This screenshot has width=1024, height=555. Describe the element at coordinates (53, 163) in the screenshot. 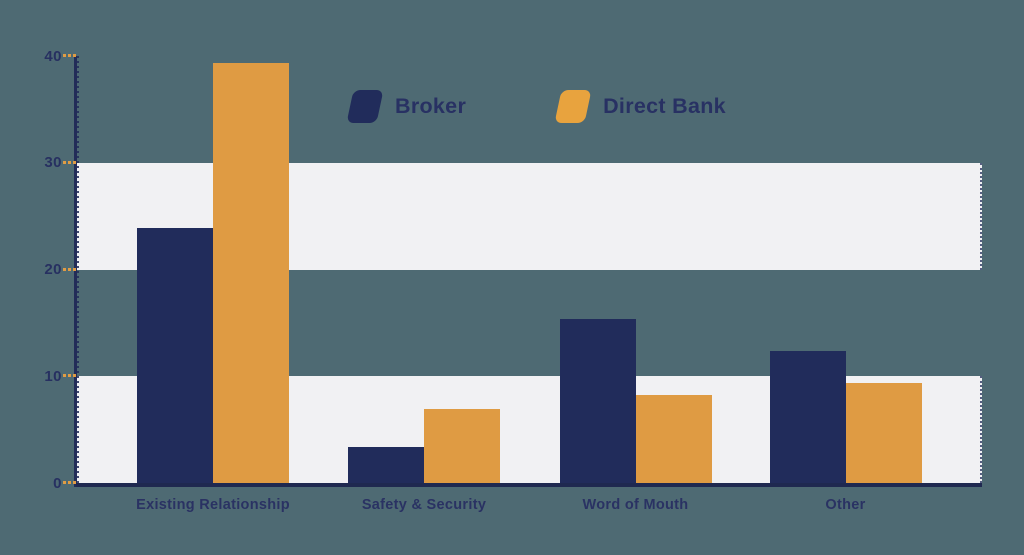

I see `y-tick-label: 30` at that location.